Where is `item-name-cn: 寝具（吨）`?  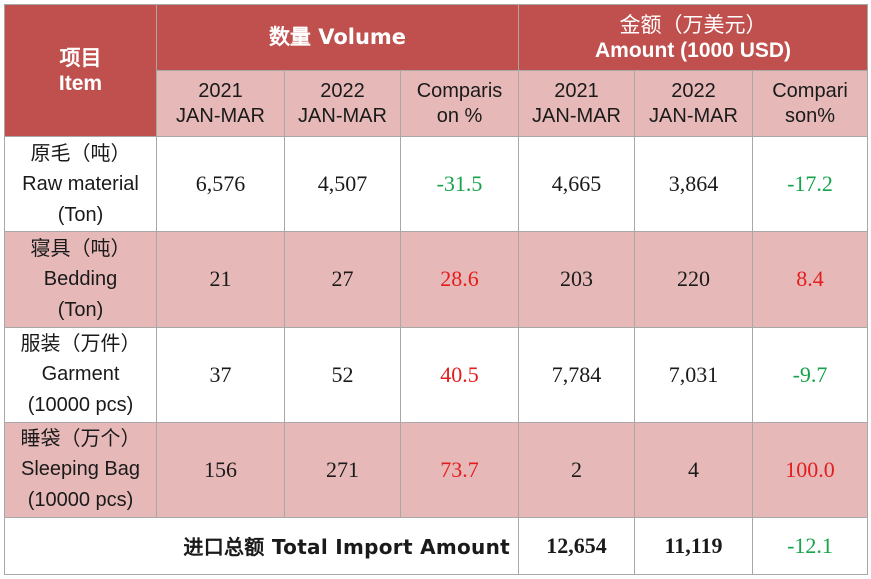
item-name-cn: 寝具（吨） is located at coordinates (80, 247).